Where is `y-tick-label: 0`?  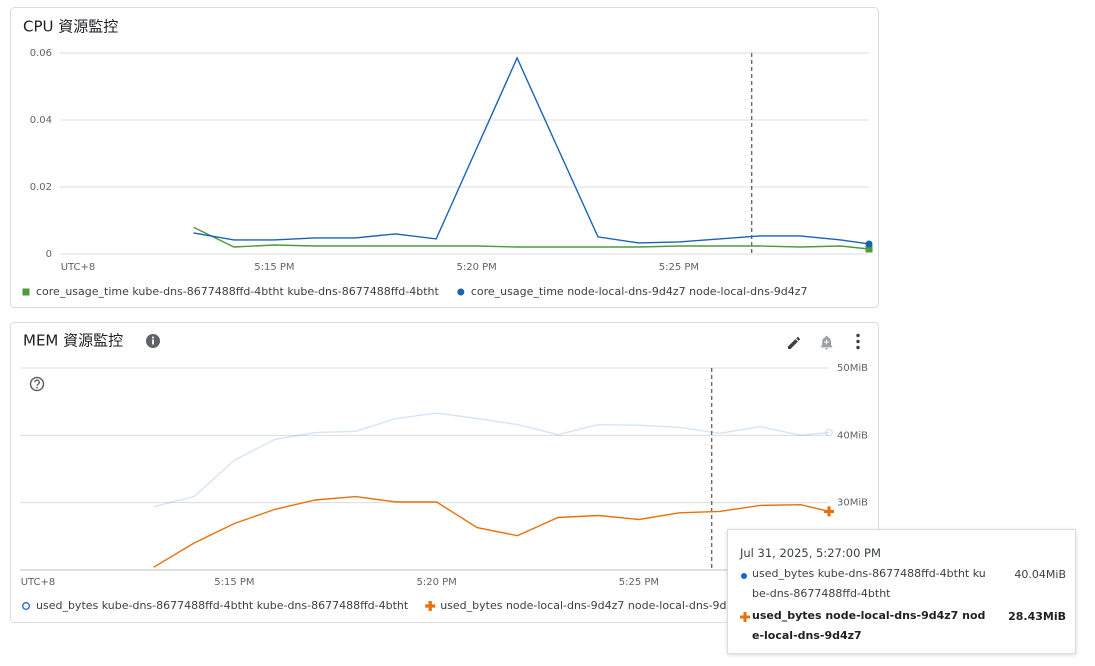
y-tick-label: 0 is located at coordinates (49, 254).